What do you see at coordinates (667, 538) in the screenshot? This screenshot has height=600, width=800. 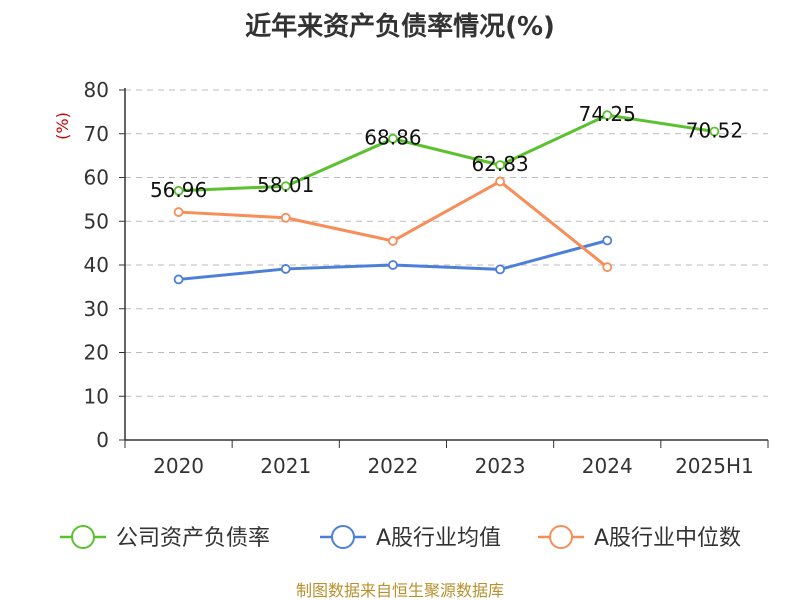 I see `legend-label: A股行业中位数` at bounding box center [667, 538].